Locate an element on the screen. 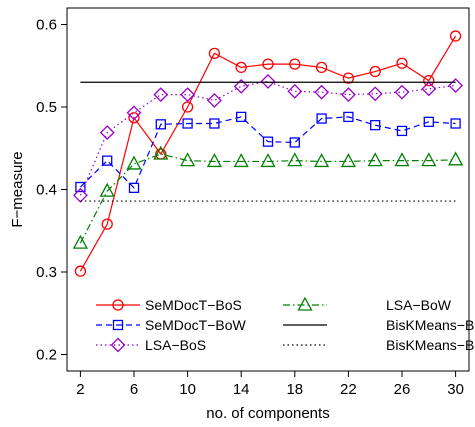 Image resolution: width=475 pixels, height=427 pixels. y-tick-label: 0.5 is located at coordinates (46, 107).